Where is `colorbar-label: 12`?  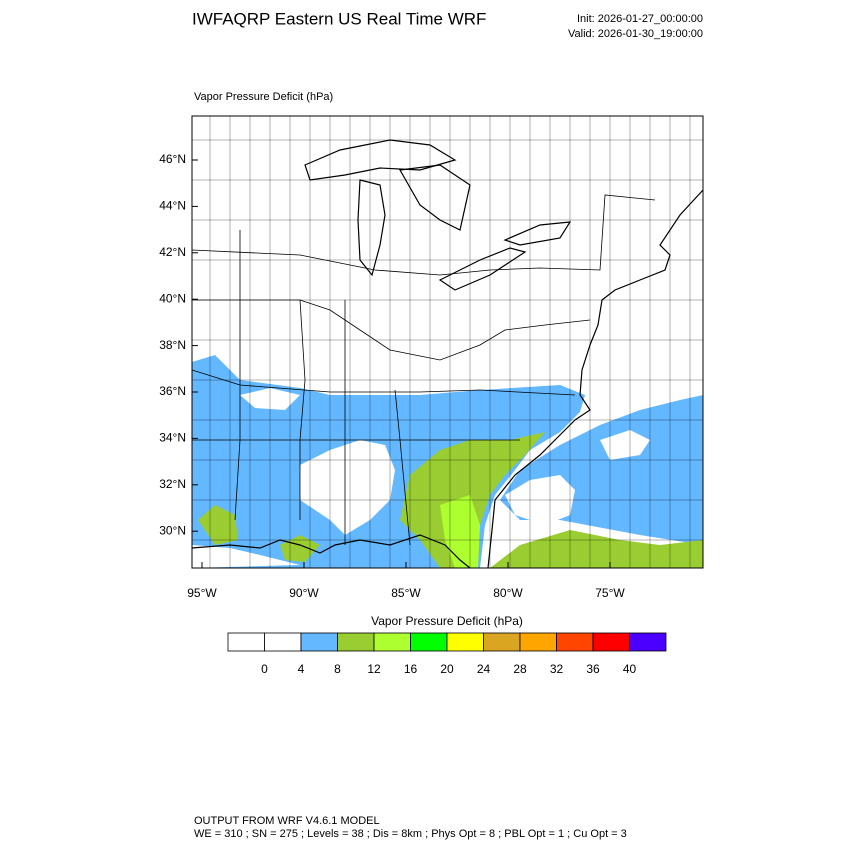 colorbar-label: 12 is located at coordinates (374, 669).